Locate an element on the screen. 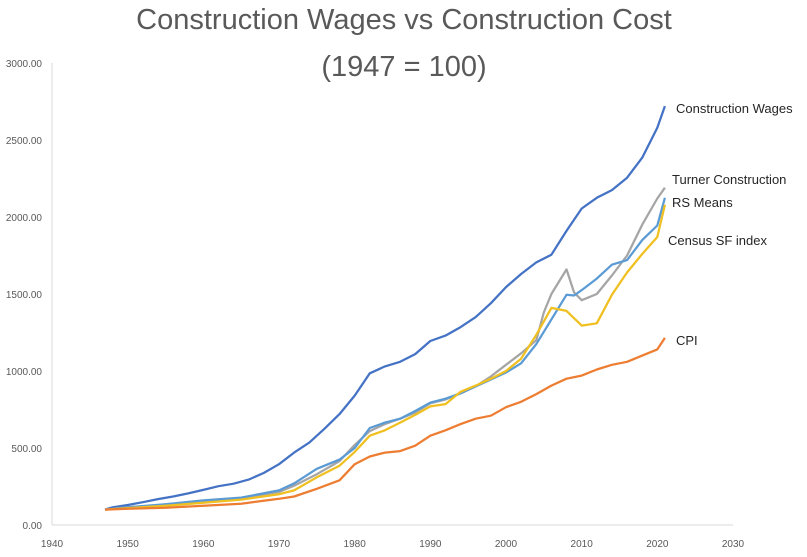  chart-subtitle: (1947 = 100) is located at coordinates (403, 67).